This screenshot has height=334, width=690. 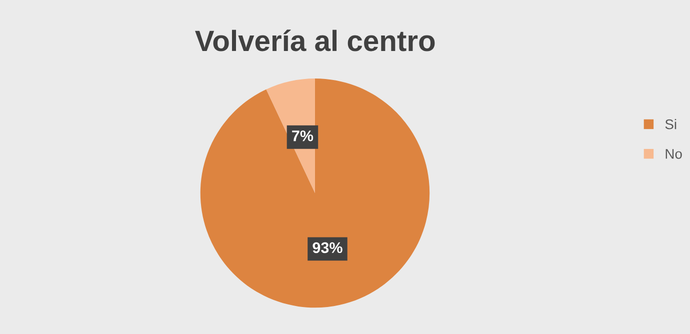 I want to click on data-label: 93%, so click(x=327, y=248).